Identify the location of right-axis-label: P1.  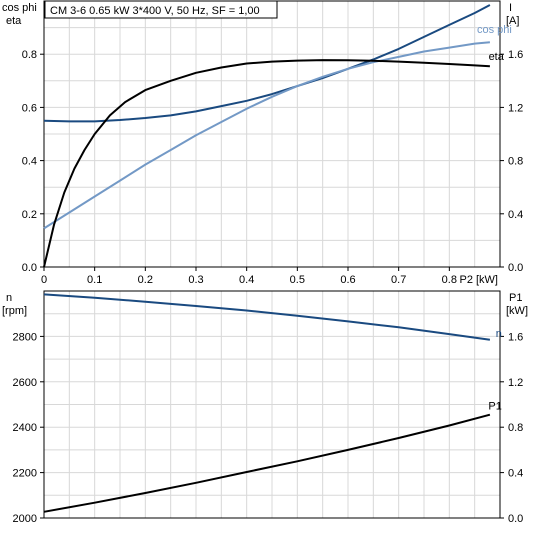
(515, 298).